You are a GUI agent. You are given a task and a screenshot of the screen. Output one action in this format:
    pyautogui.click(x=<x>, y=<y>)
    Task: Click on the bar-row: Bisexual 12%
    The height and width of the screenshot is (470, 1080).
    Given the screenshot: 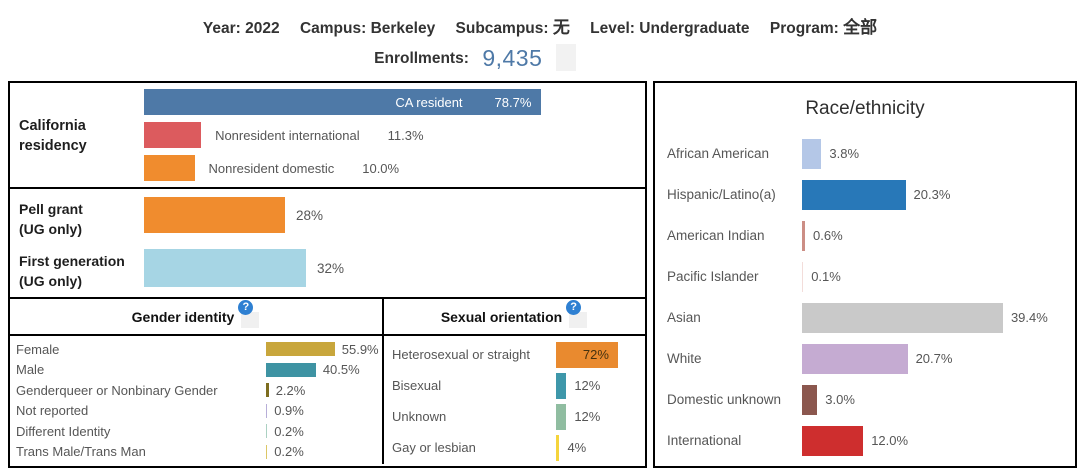 What is the action you would take?
    pyautogui.click(x=514, y=385)
    